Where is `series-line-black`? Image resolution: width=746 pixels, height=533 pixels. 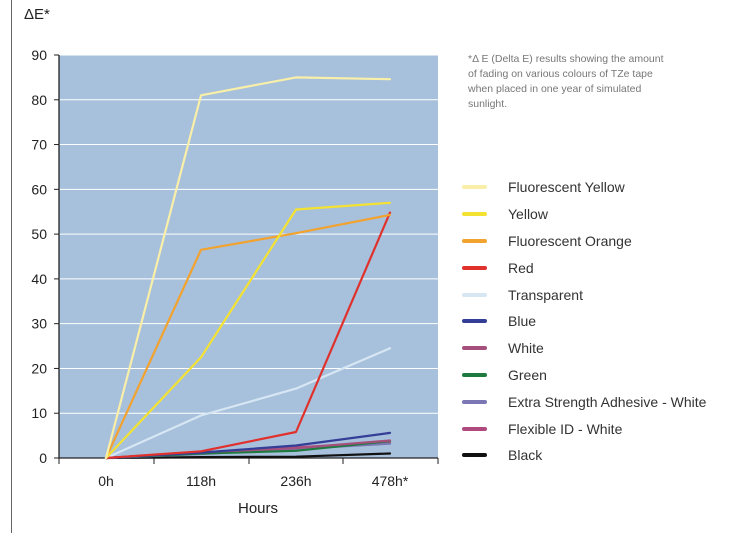
series-line-black is located at coordinates (248, 456).